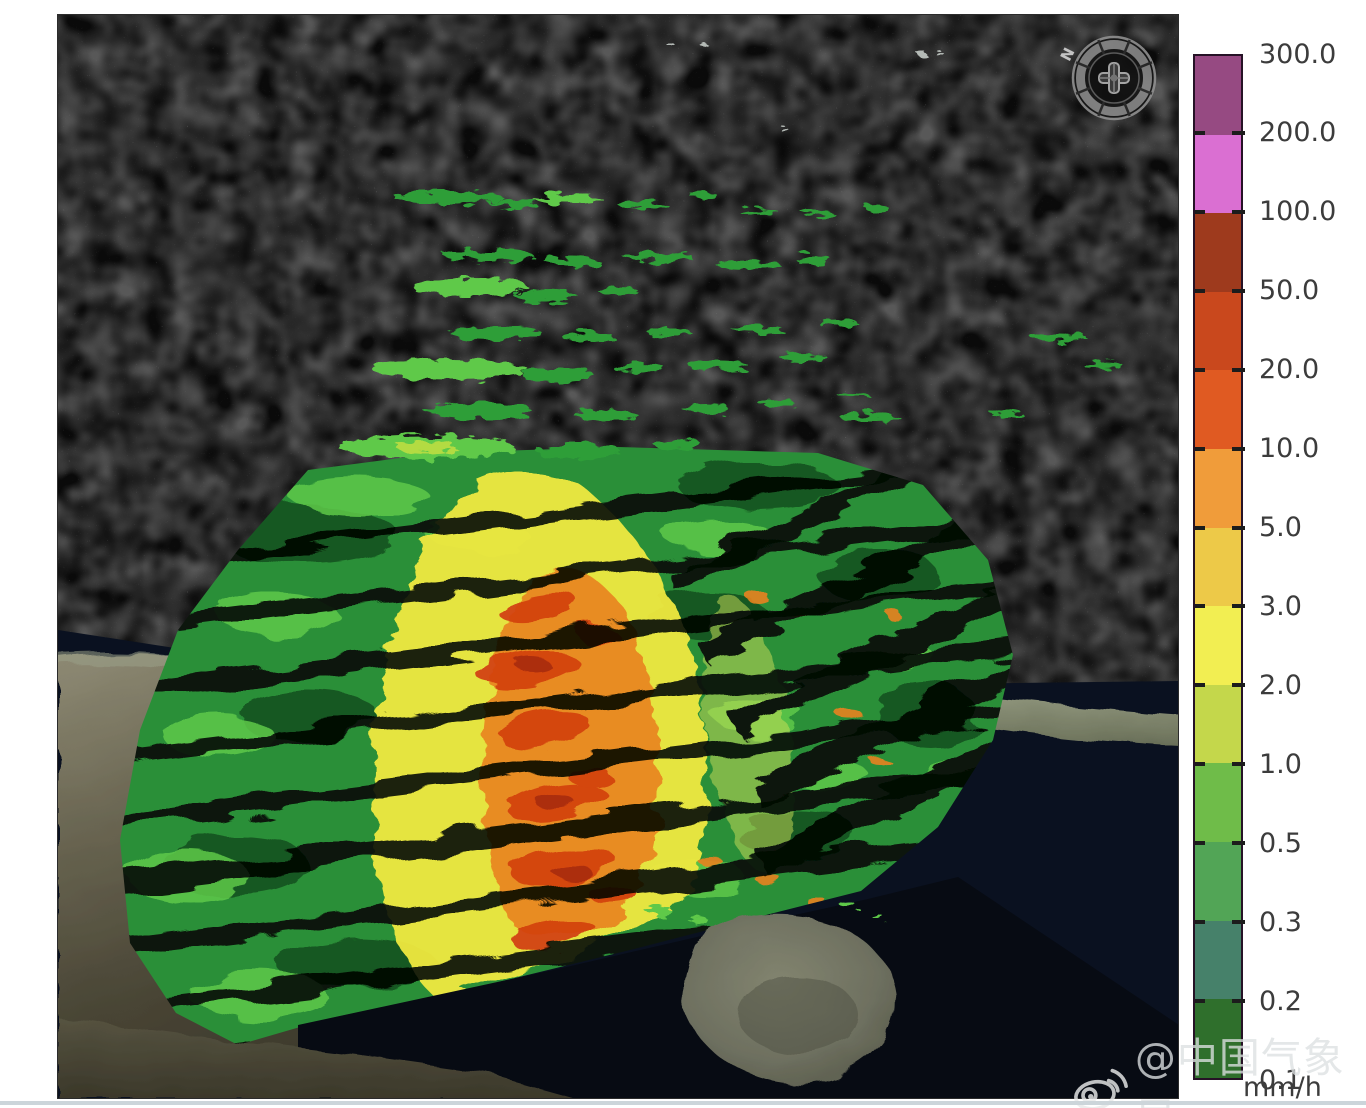 The image size is (1366, 1108). I want to click on rain-deep-red-cells, so click(554, 769).